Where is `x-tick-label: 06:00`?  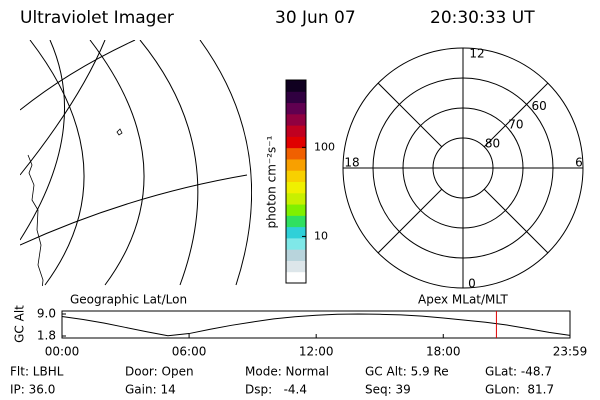
x-tick-label: 06:00 is located at coordinates (189, 352).